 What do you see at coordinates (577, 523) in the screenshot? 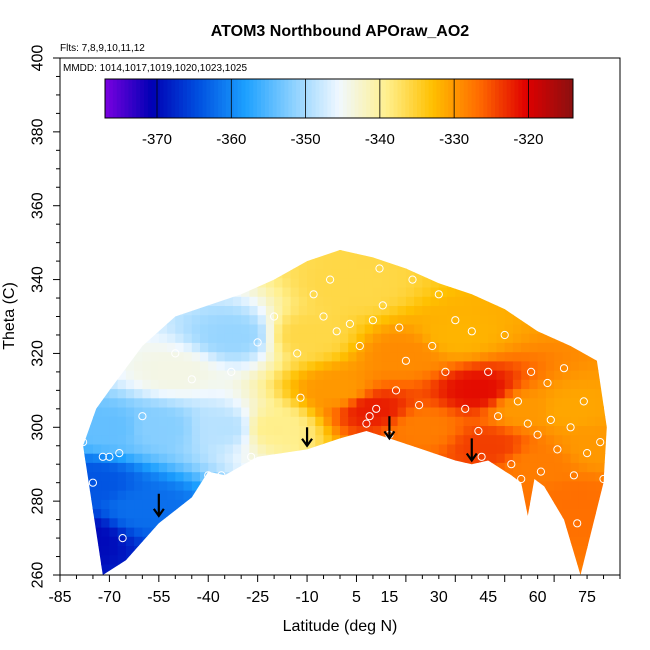
I see `observation-point` at bounding box center [577, 523].